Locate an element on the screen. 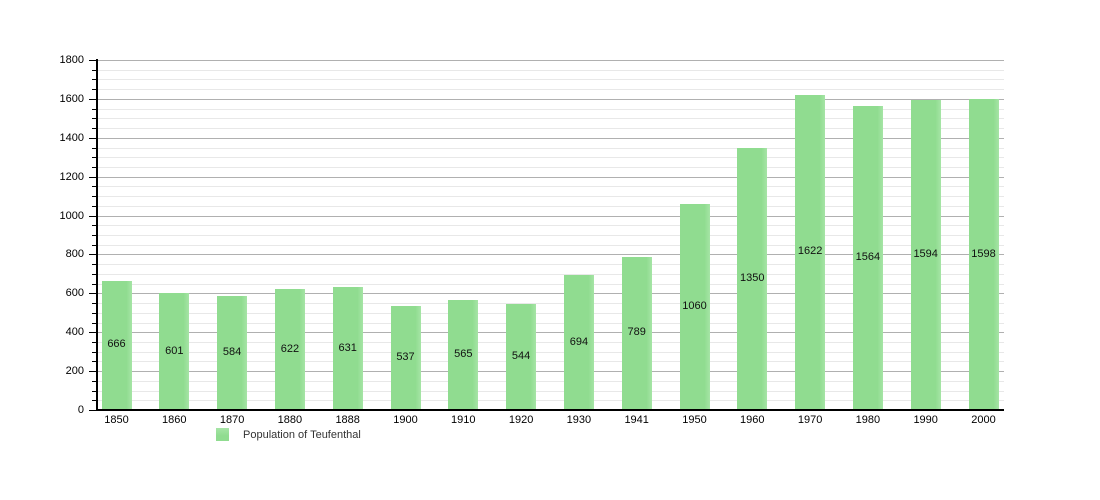  bar-value-label: 537 is located at coordinates (405, 357).